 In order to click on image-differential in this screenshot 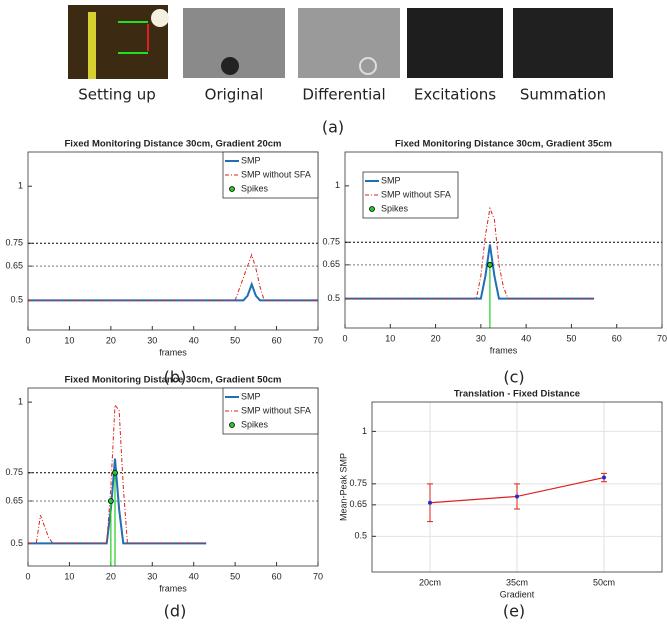, I will do `click(349, 43)`.